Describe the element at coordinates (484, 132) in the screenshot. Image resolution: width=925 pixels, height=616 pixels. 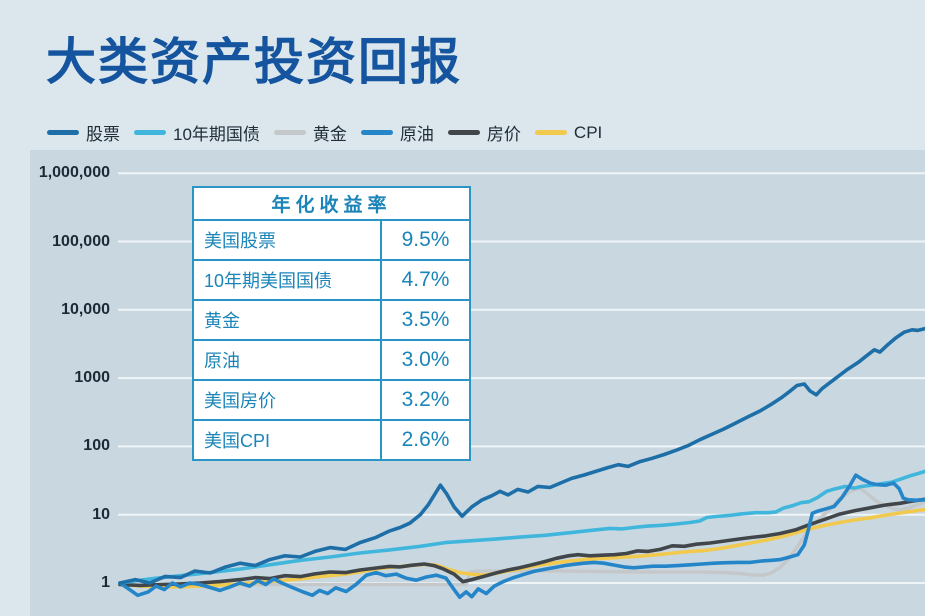
I see `legend-item-house: 房价` at that location.